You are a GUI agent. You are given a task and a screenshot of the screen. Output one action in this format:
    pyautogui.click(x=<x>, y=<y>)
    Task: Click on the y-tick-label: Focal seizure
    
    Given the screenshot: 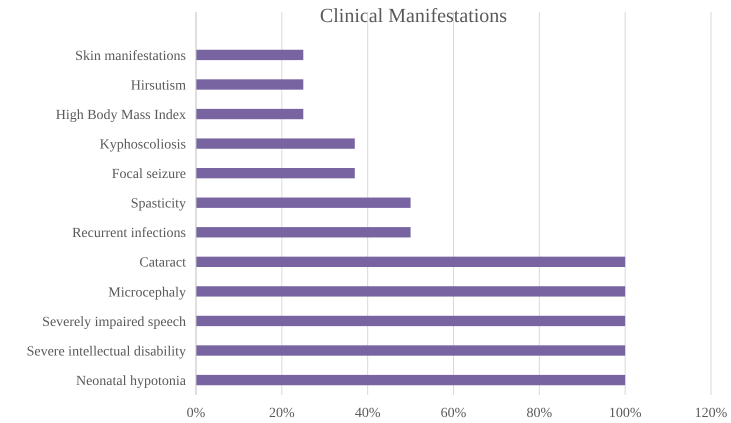 What is the action you would take?
    pyautogui.click(x=149, y=174)
    